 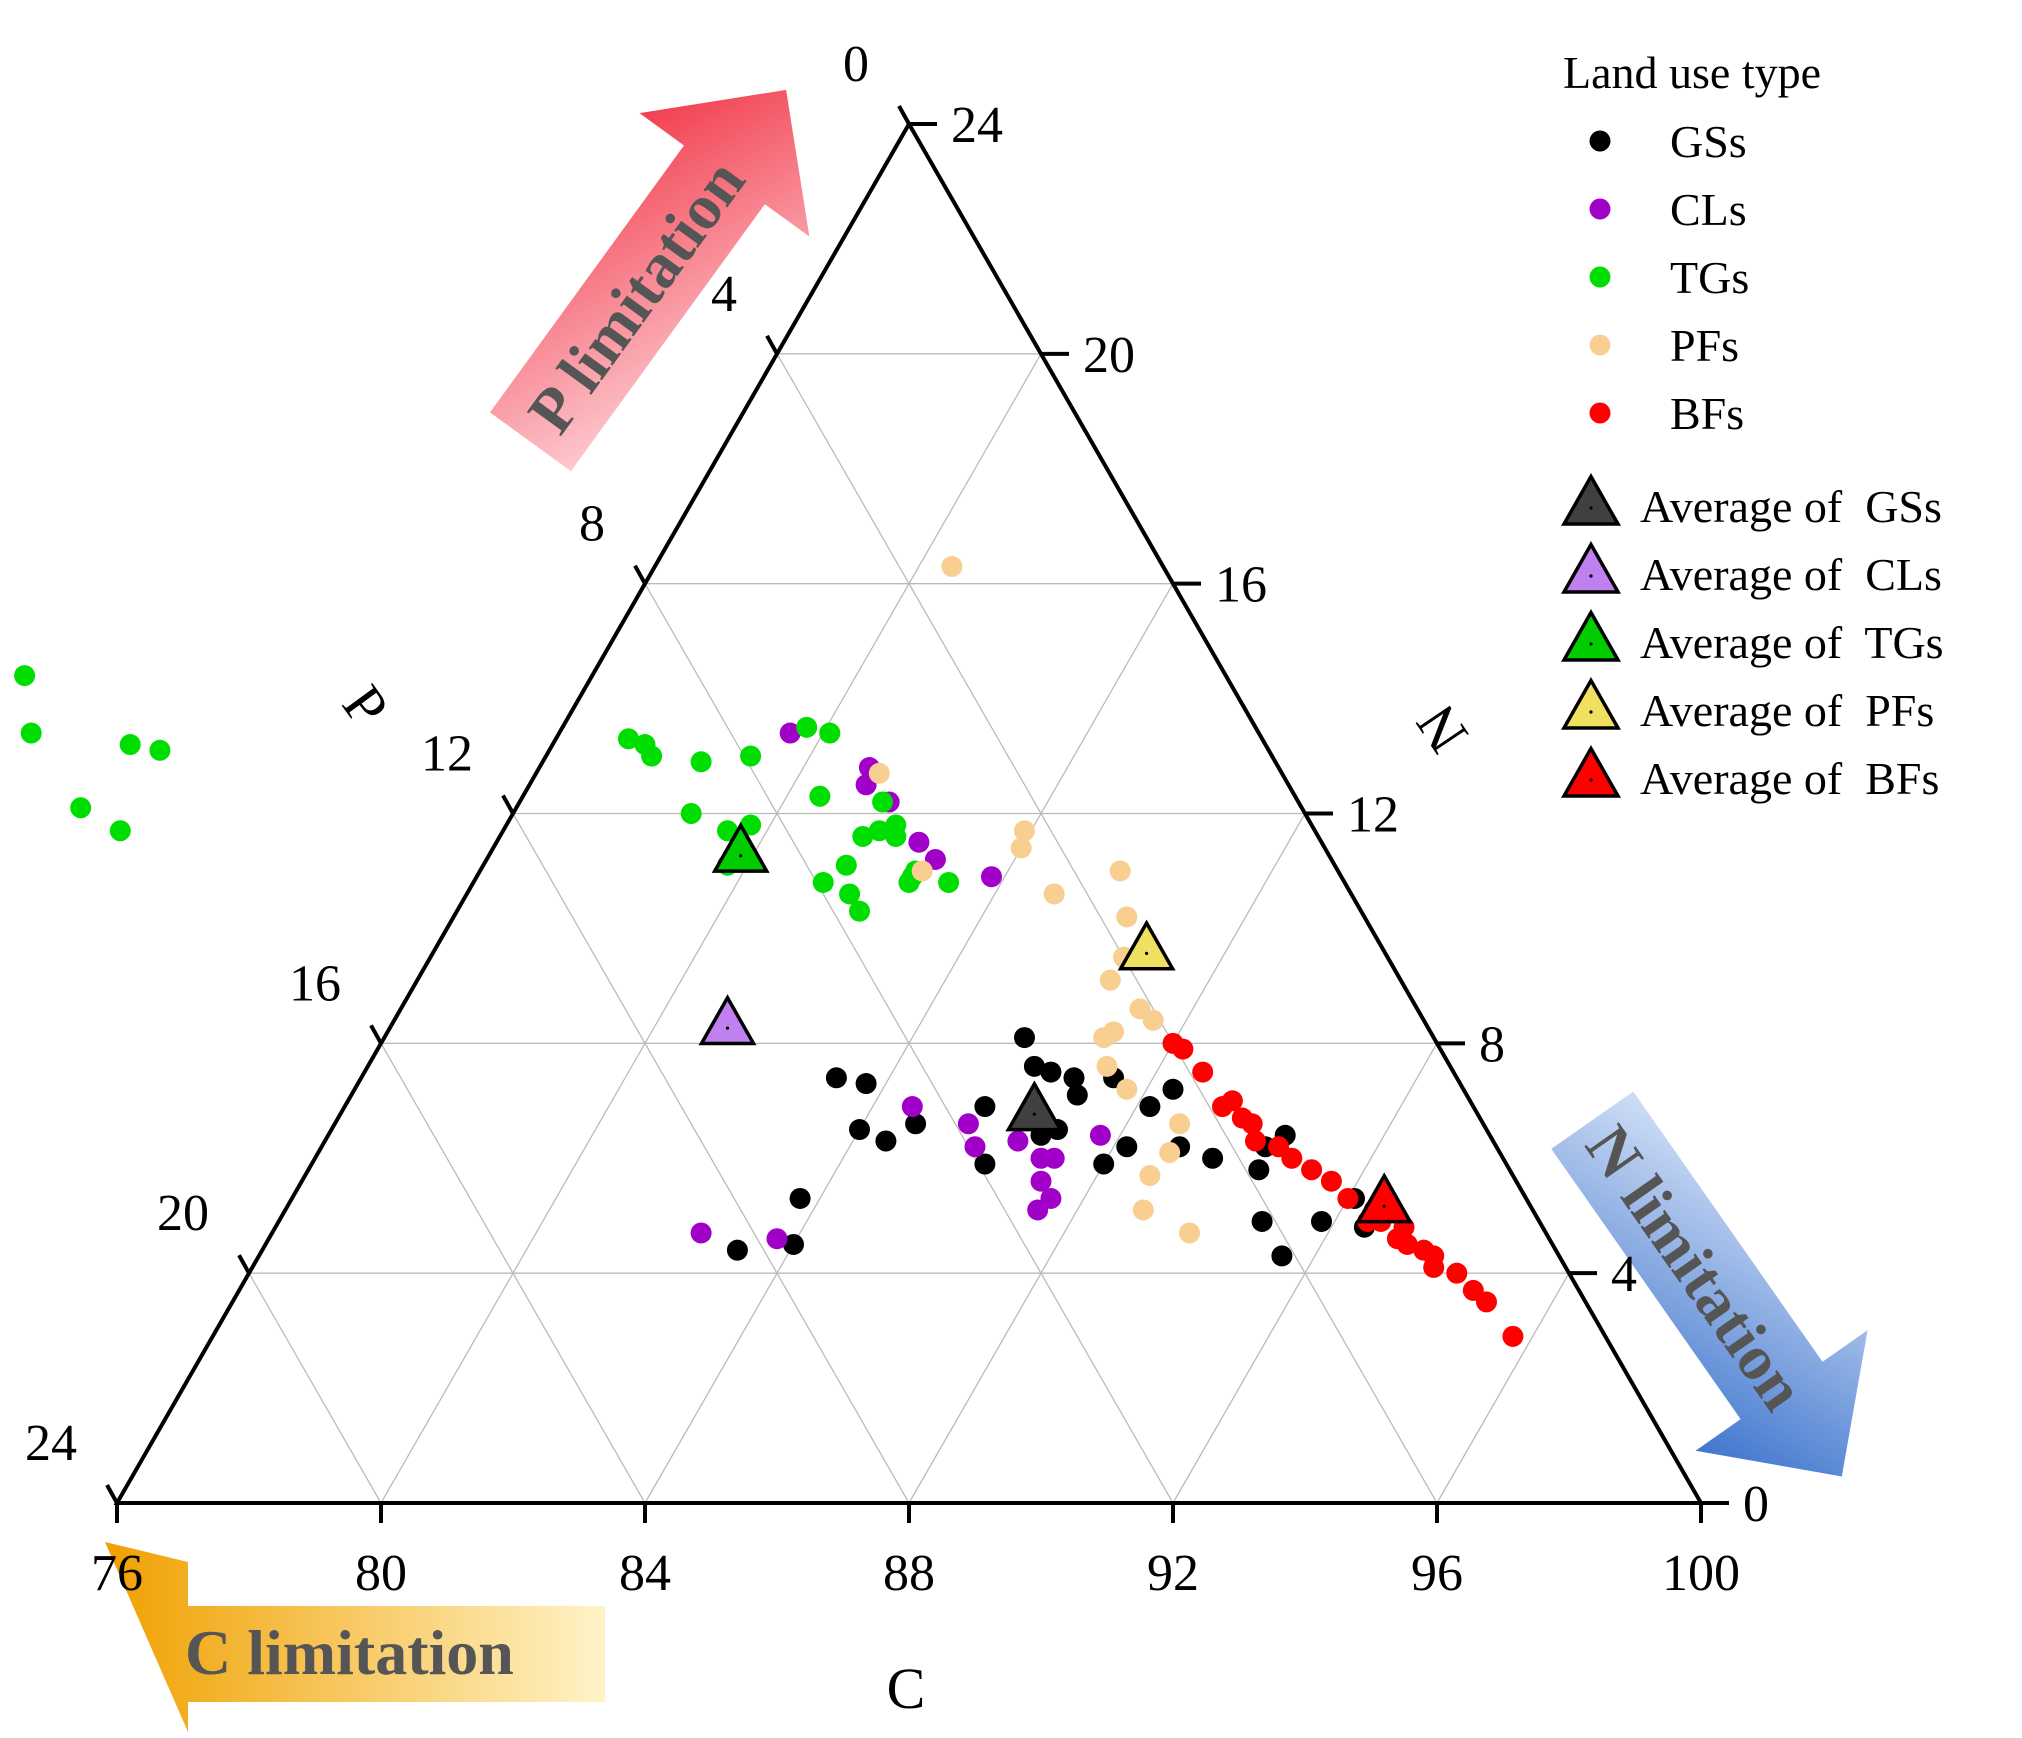 I want to click on n-axis-tick-label: 20, so click(x=1109, y=355).